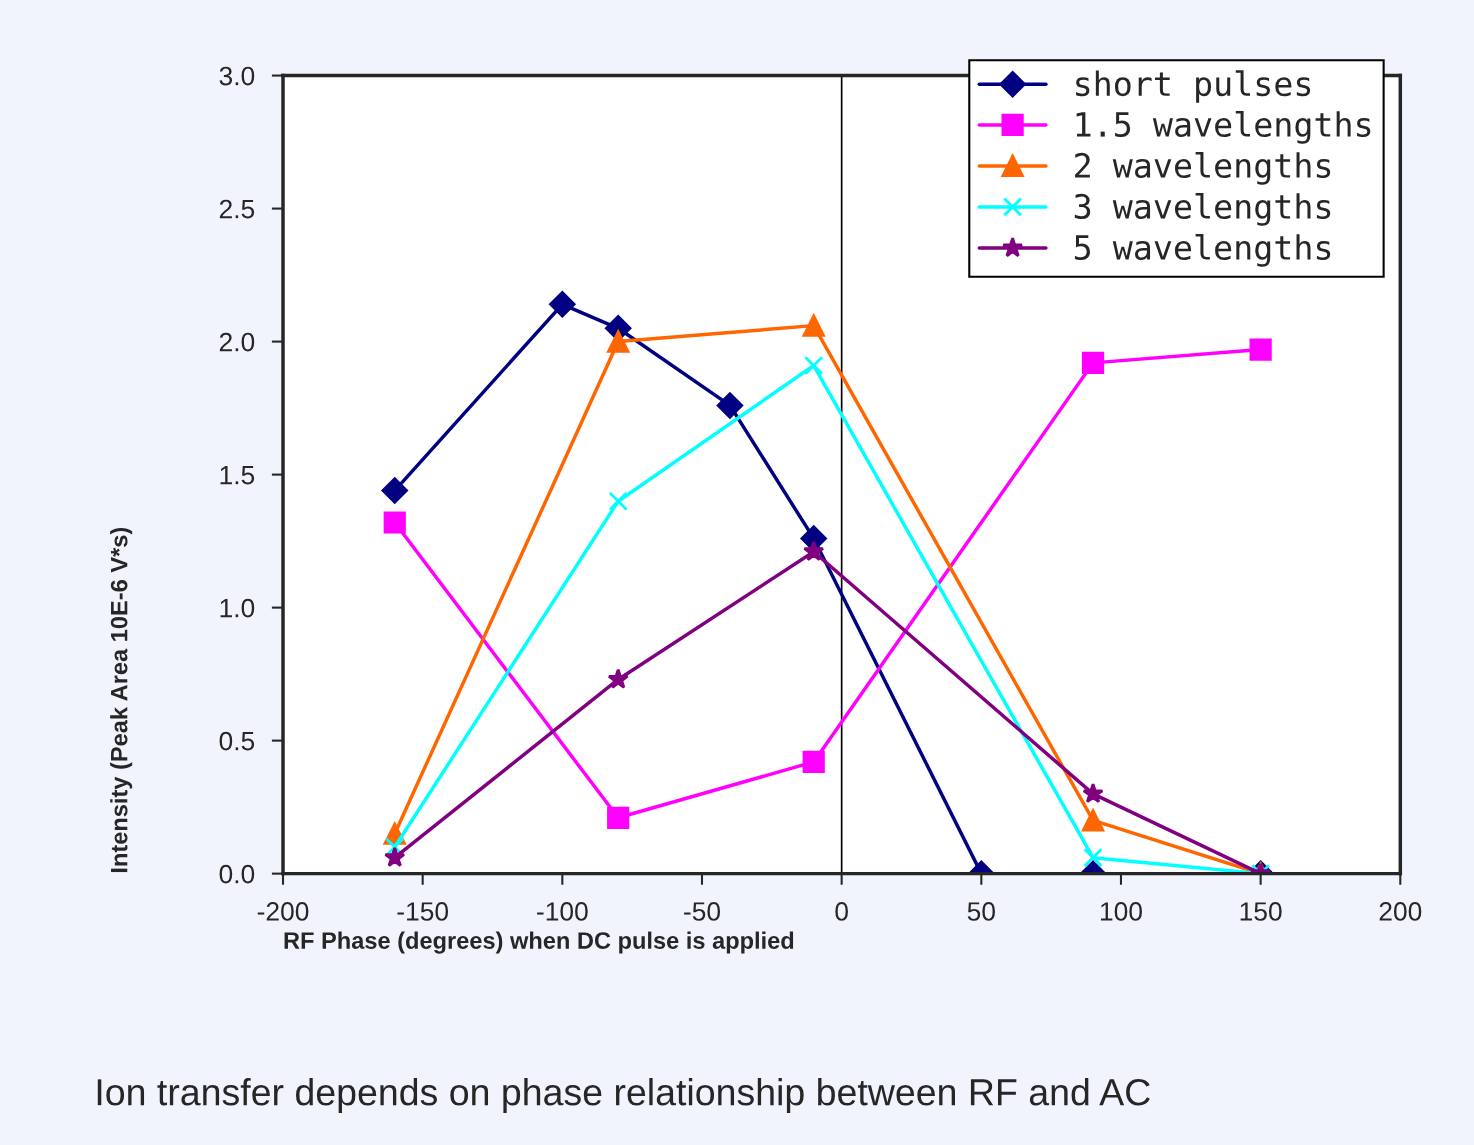 Image resolution: width=1474 pixels, height=1145 pixels. Describe the element at coordinates (1193, 86) in the screenshot. I see `legend-label: short pulses` at that location.